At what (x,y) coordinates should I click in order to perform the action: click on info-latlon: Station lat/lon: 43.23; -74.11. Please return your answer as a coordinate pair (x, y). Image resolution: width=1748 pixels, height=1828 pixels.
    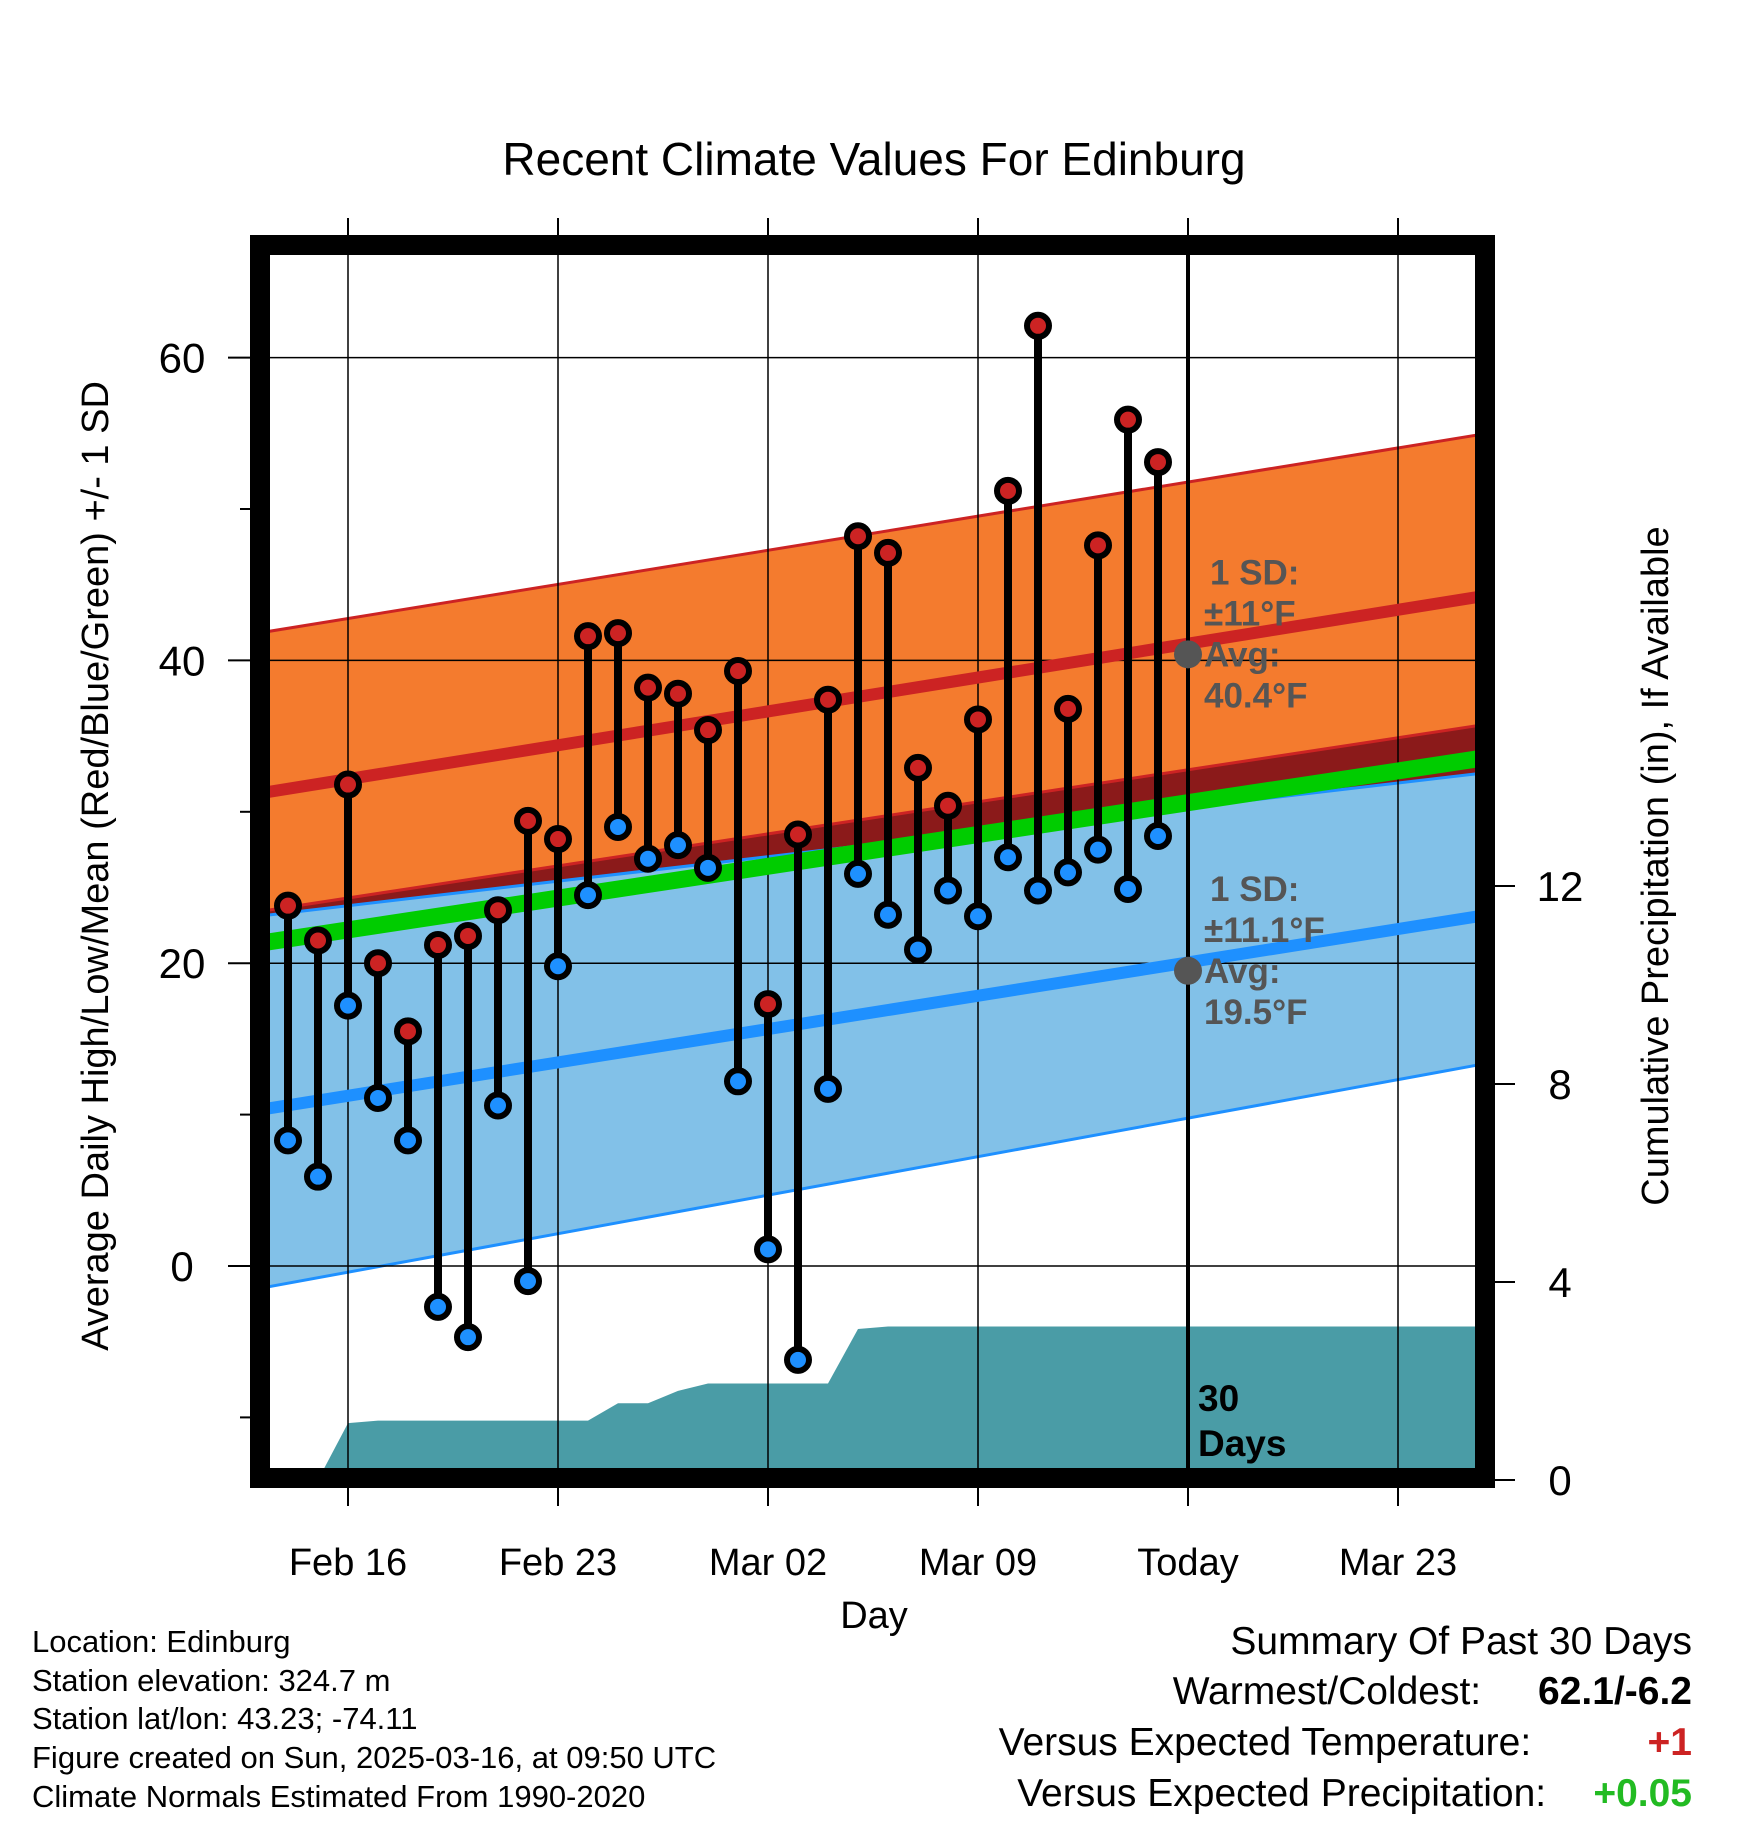
    Looking at the image, I should click on (225, 1718).